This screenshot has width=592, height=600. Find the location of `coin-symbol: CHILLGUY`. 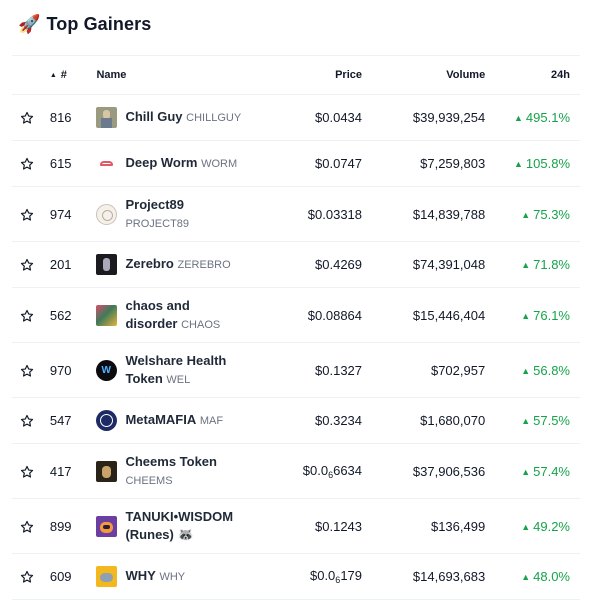

coin-symbol: CHILLGUY is located at coordinates (214, 118).